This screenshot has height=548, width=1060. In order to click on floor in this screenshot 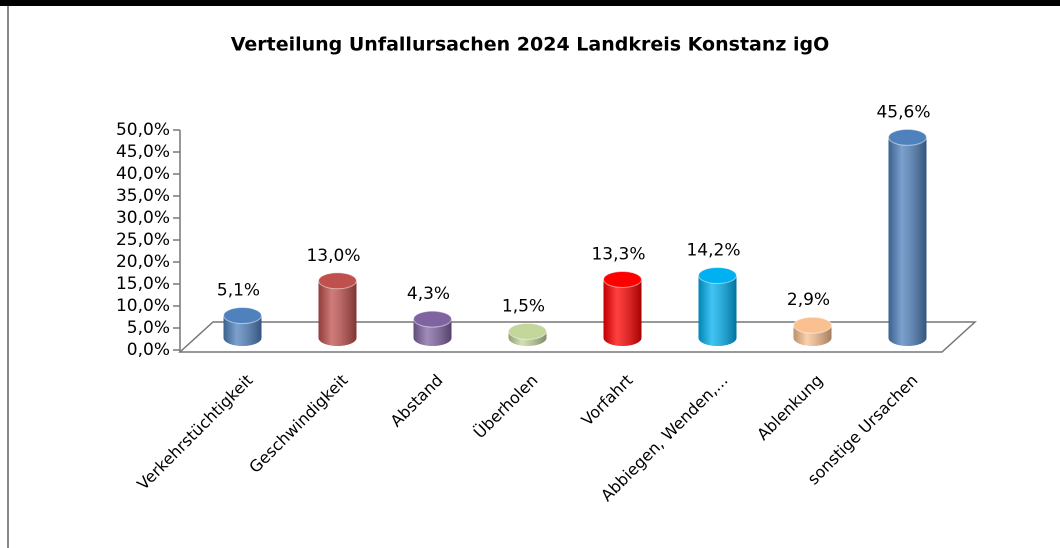, I will do `click(577, 337)`.